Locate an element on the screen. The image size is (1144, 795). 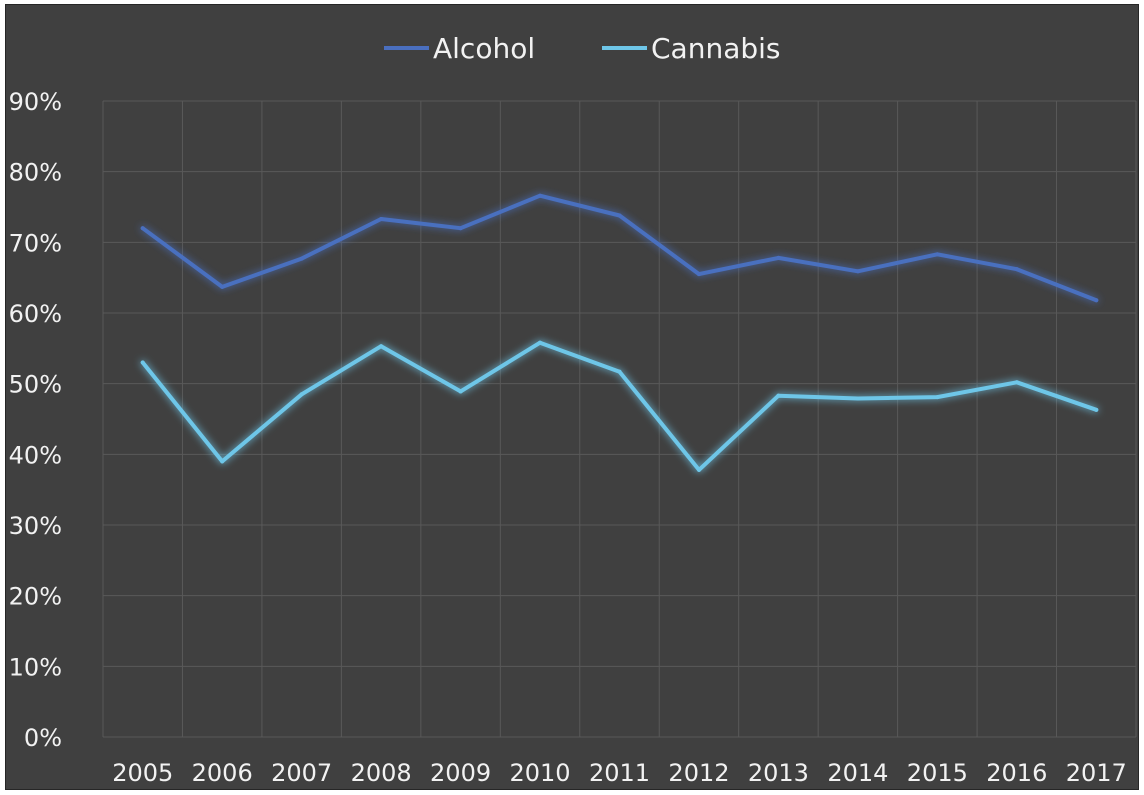
y-tick-label: 60% is located at coordinates (35, 314).